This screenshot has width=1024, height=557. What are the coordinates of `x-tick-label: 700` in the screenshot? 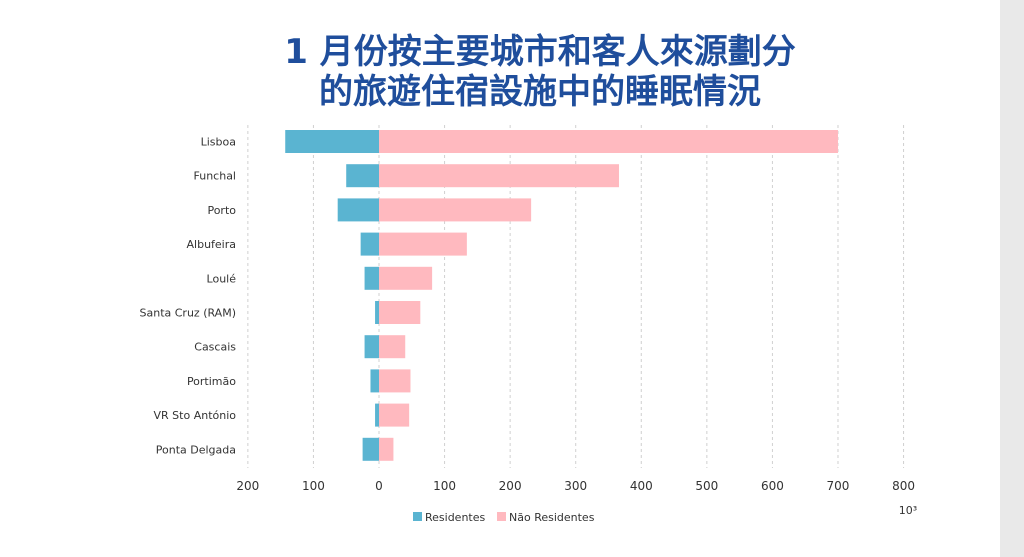 It's located at (838, 486).